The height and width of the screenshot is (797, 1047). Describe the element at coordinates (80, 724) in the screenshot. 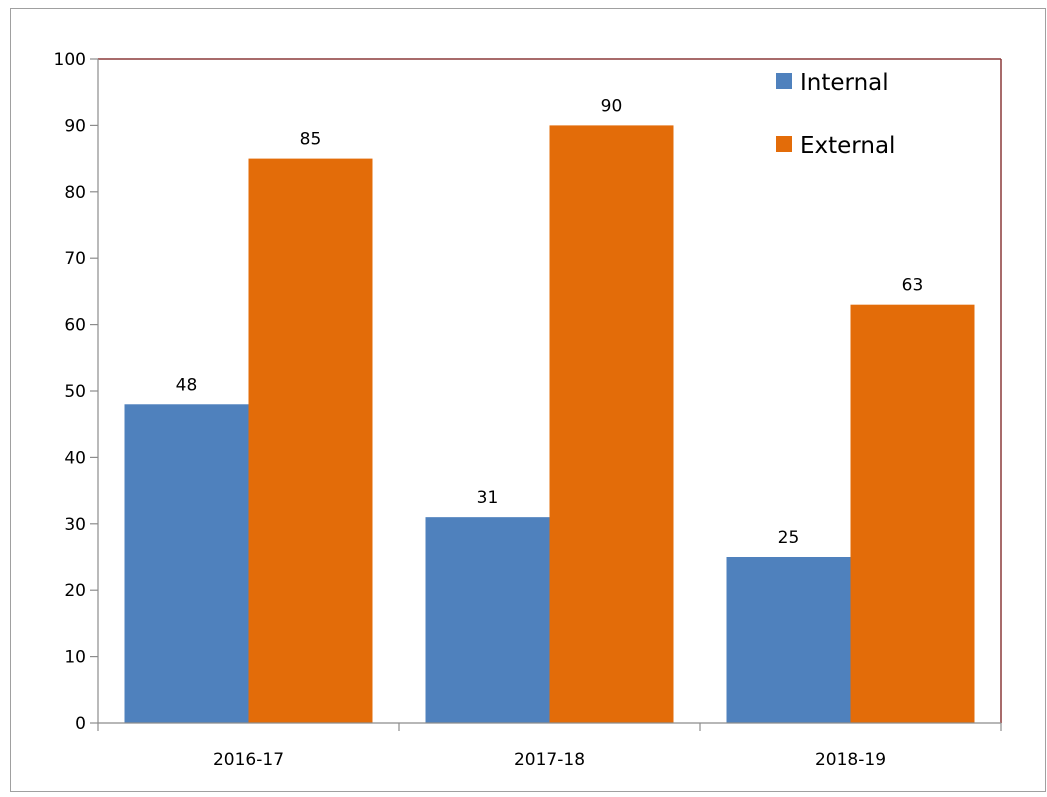

I see `y-tick-label-0: 0` at that location.